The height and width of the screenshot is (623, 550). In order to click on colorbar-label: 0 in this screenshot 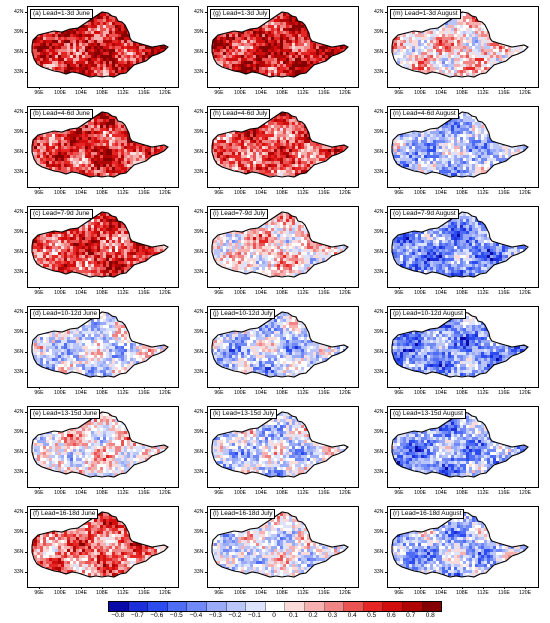, I will do `click(274, 615)`.